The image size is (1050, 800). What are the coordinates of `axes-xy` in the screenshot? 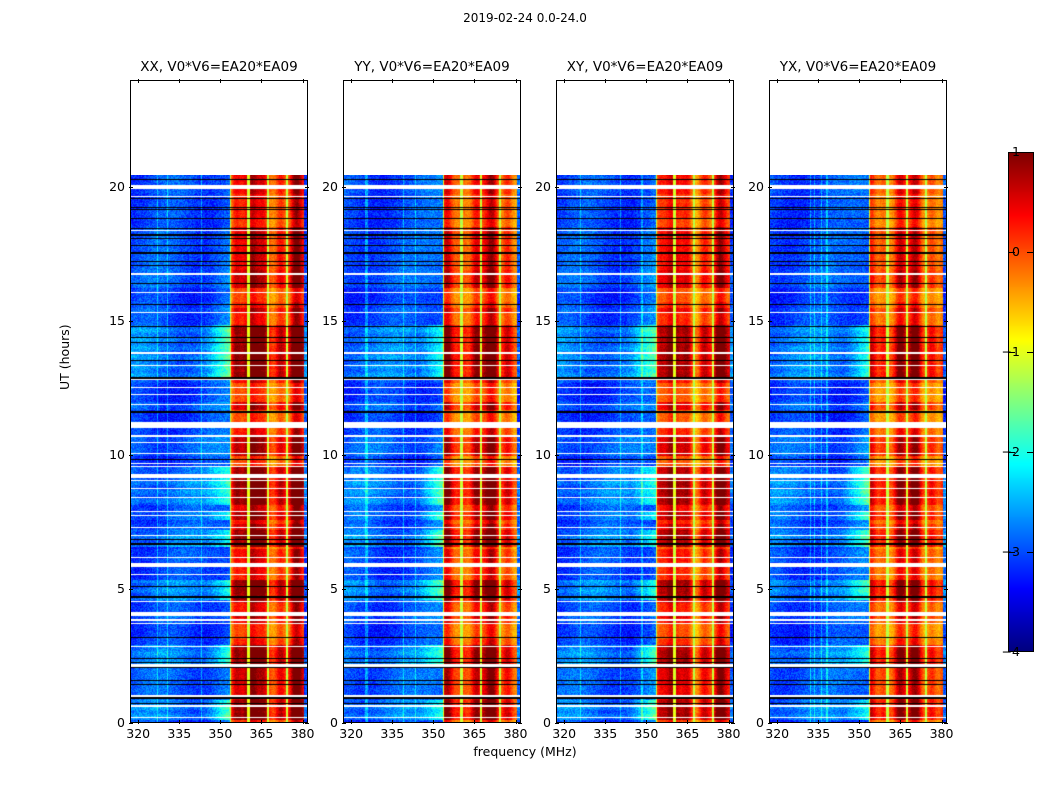 It's located at (645, 401).